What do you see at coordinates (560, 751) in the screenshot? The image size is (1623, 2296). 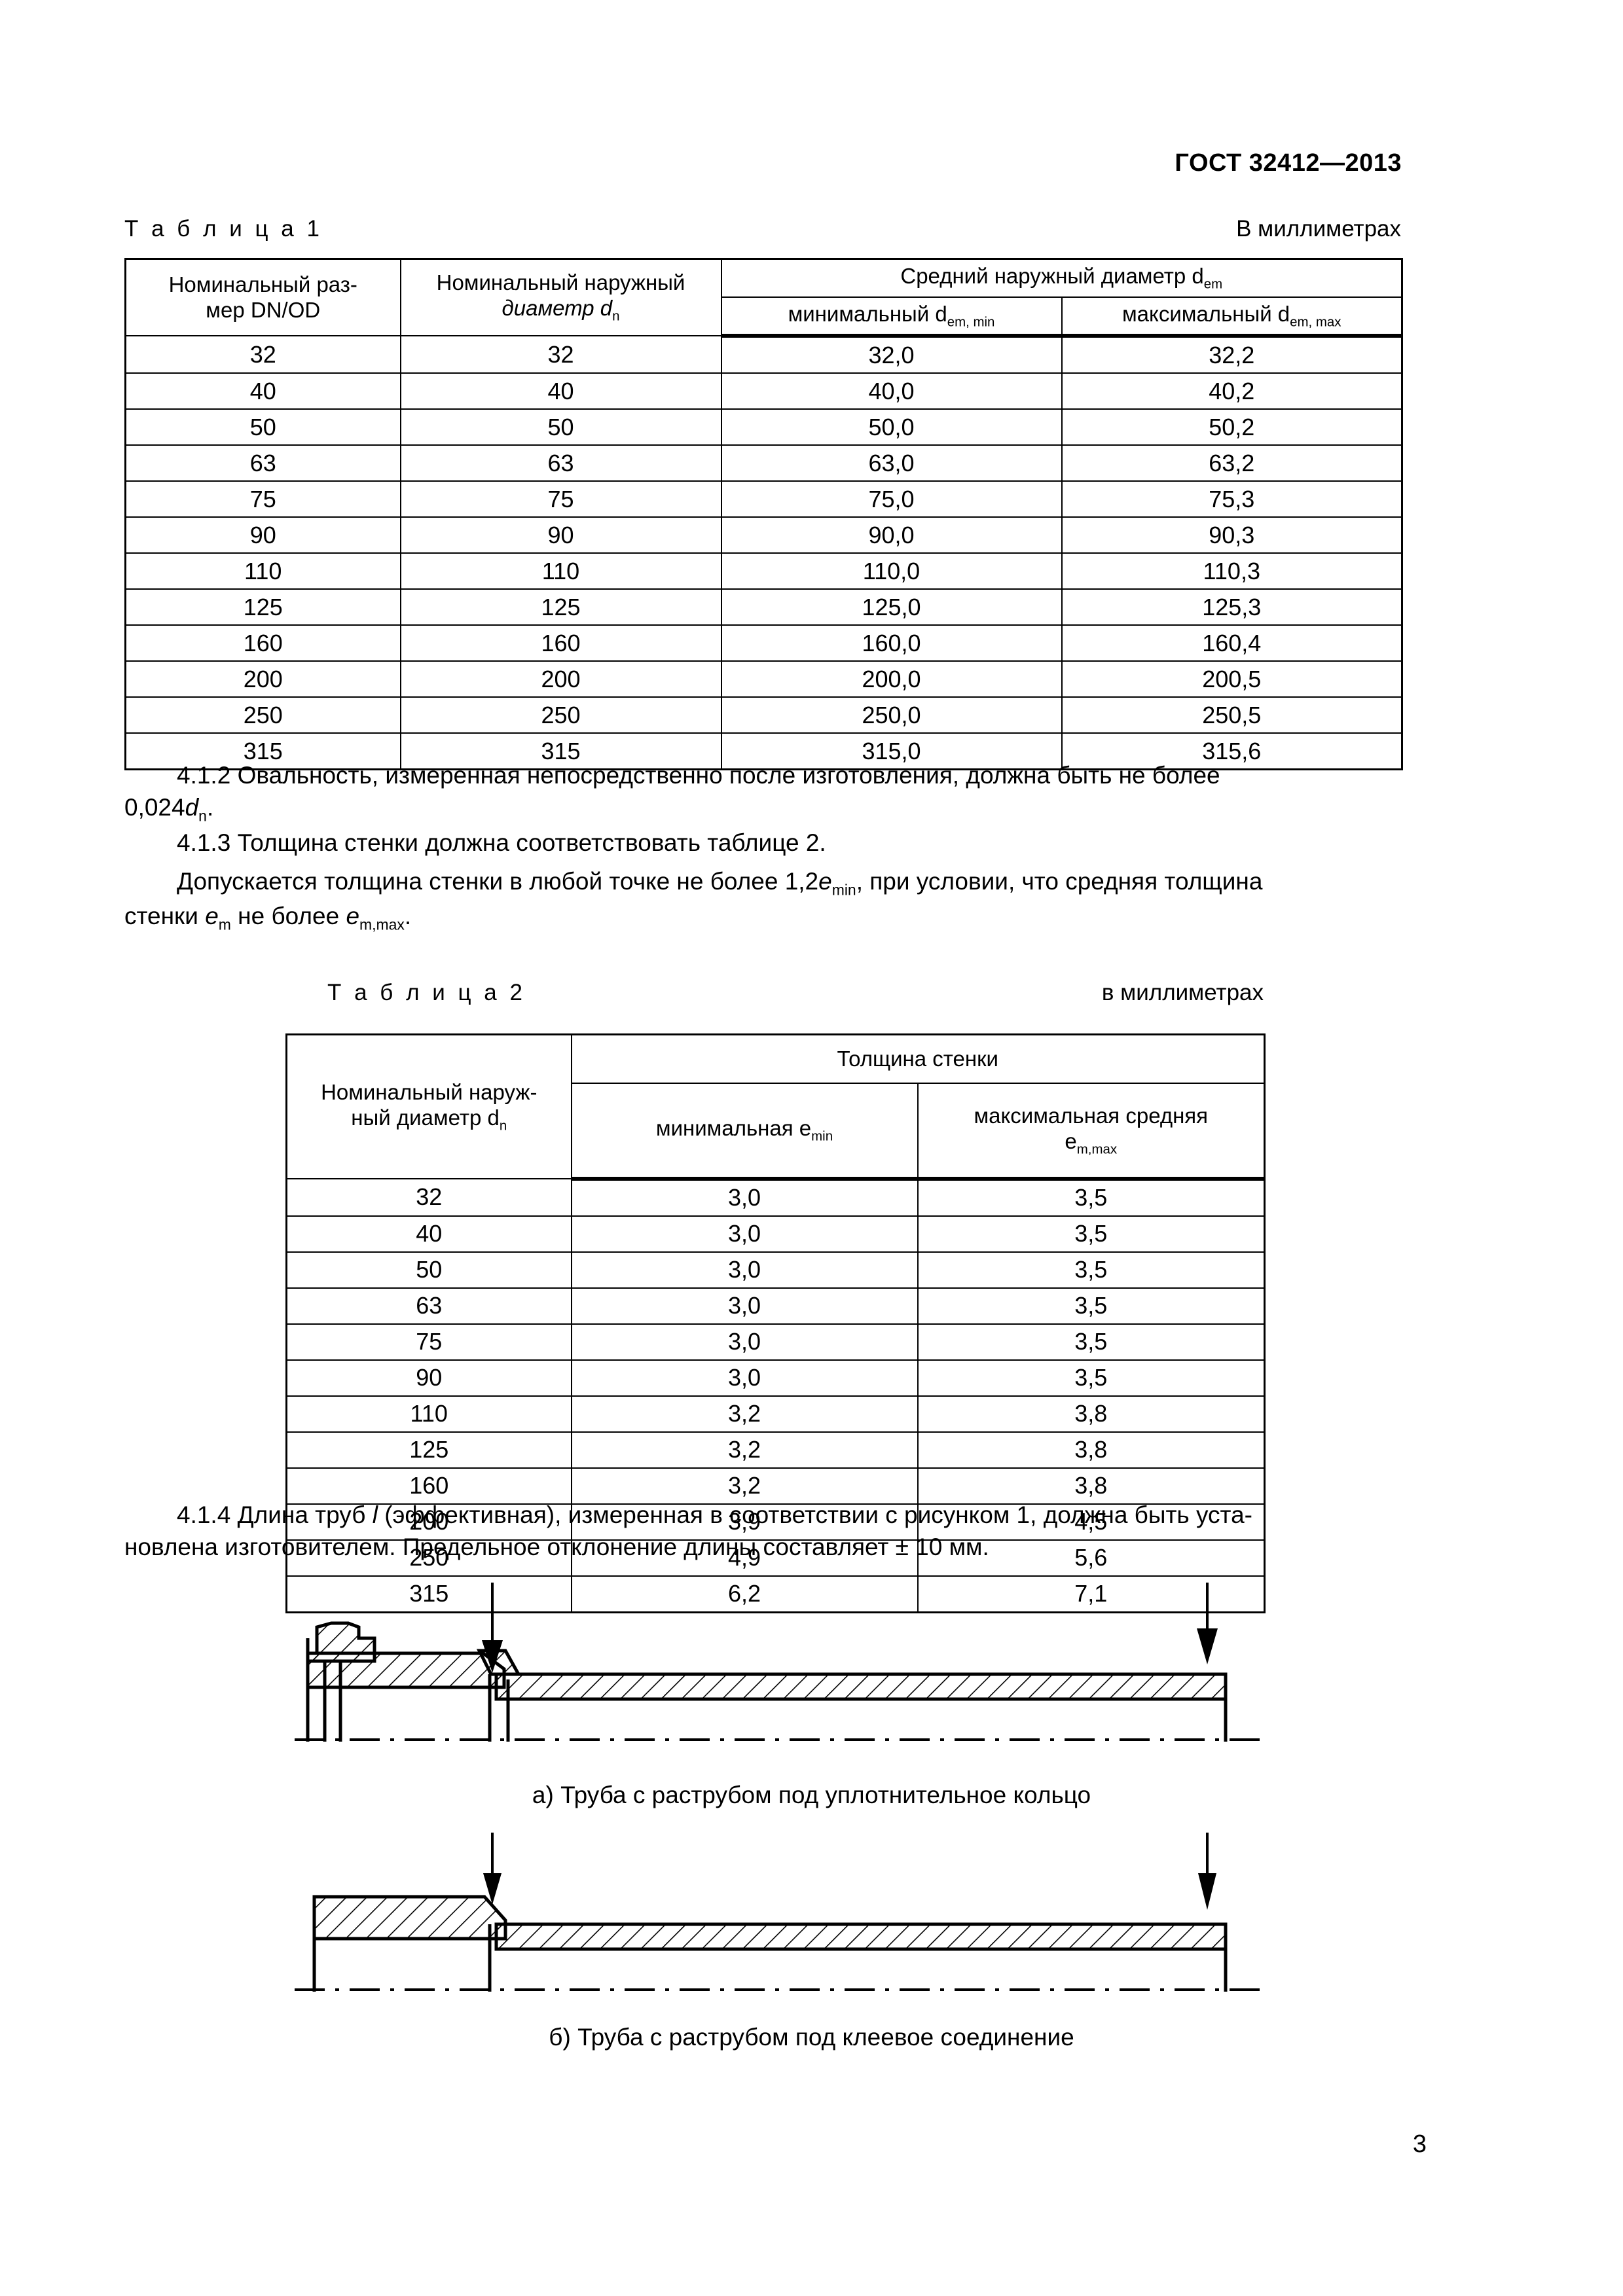 I see `table1-cell-dn: 315` at bounding box center [560, 751].